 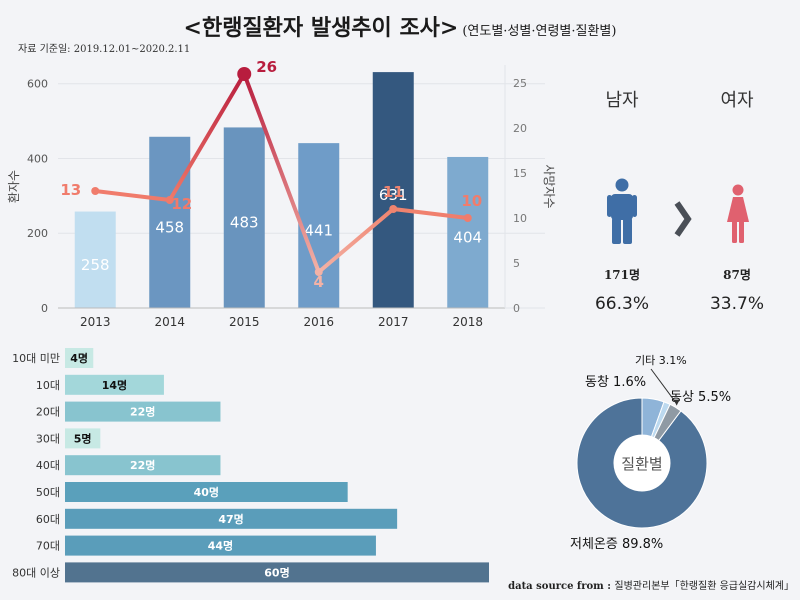 What do you see at coordinates (44, 308) in the screenshot?
I see `y-tick-label: 0` at bounding box center [44, 308].